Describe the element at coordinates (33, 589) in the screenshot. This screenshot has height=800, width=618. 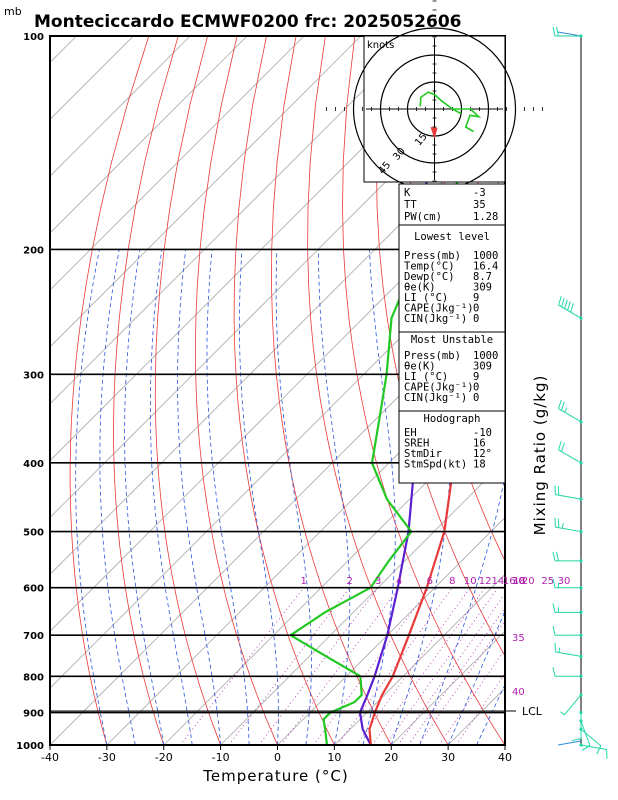
I see `pressure-tick-label: 600` at that location.